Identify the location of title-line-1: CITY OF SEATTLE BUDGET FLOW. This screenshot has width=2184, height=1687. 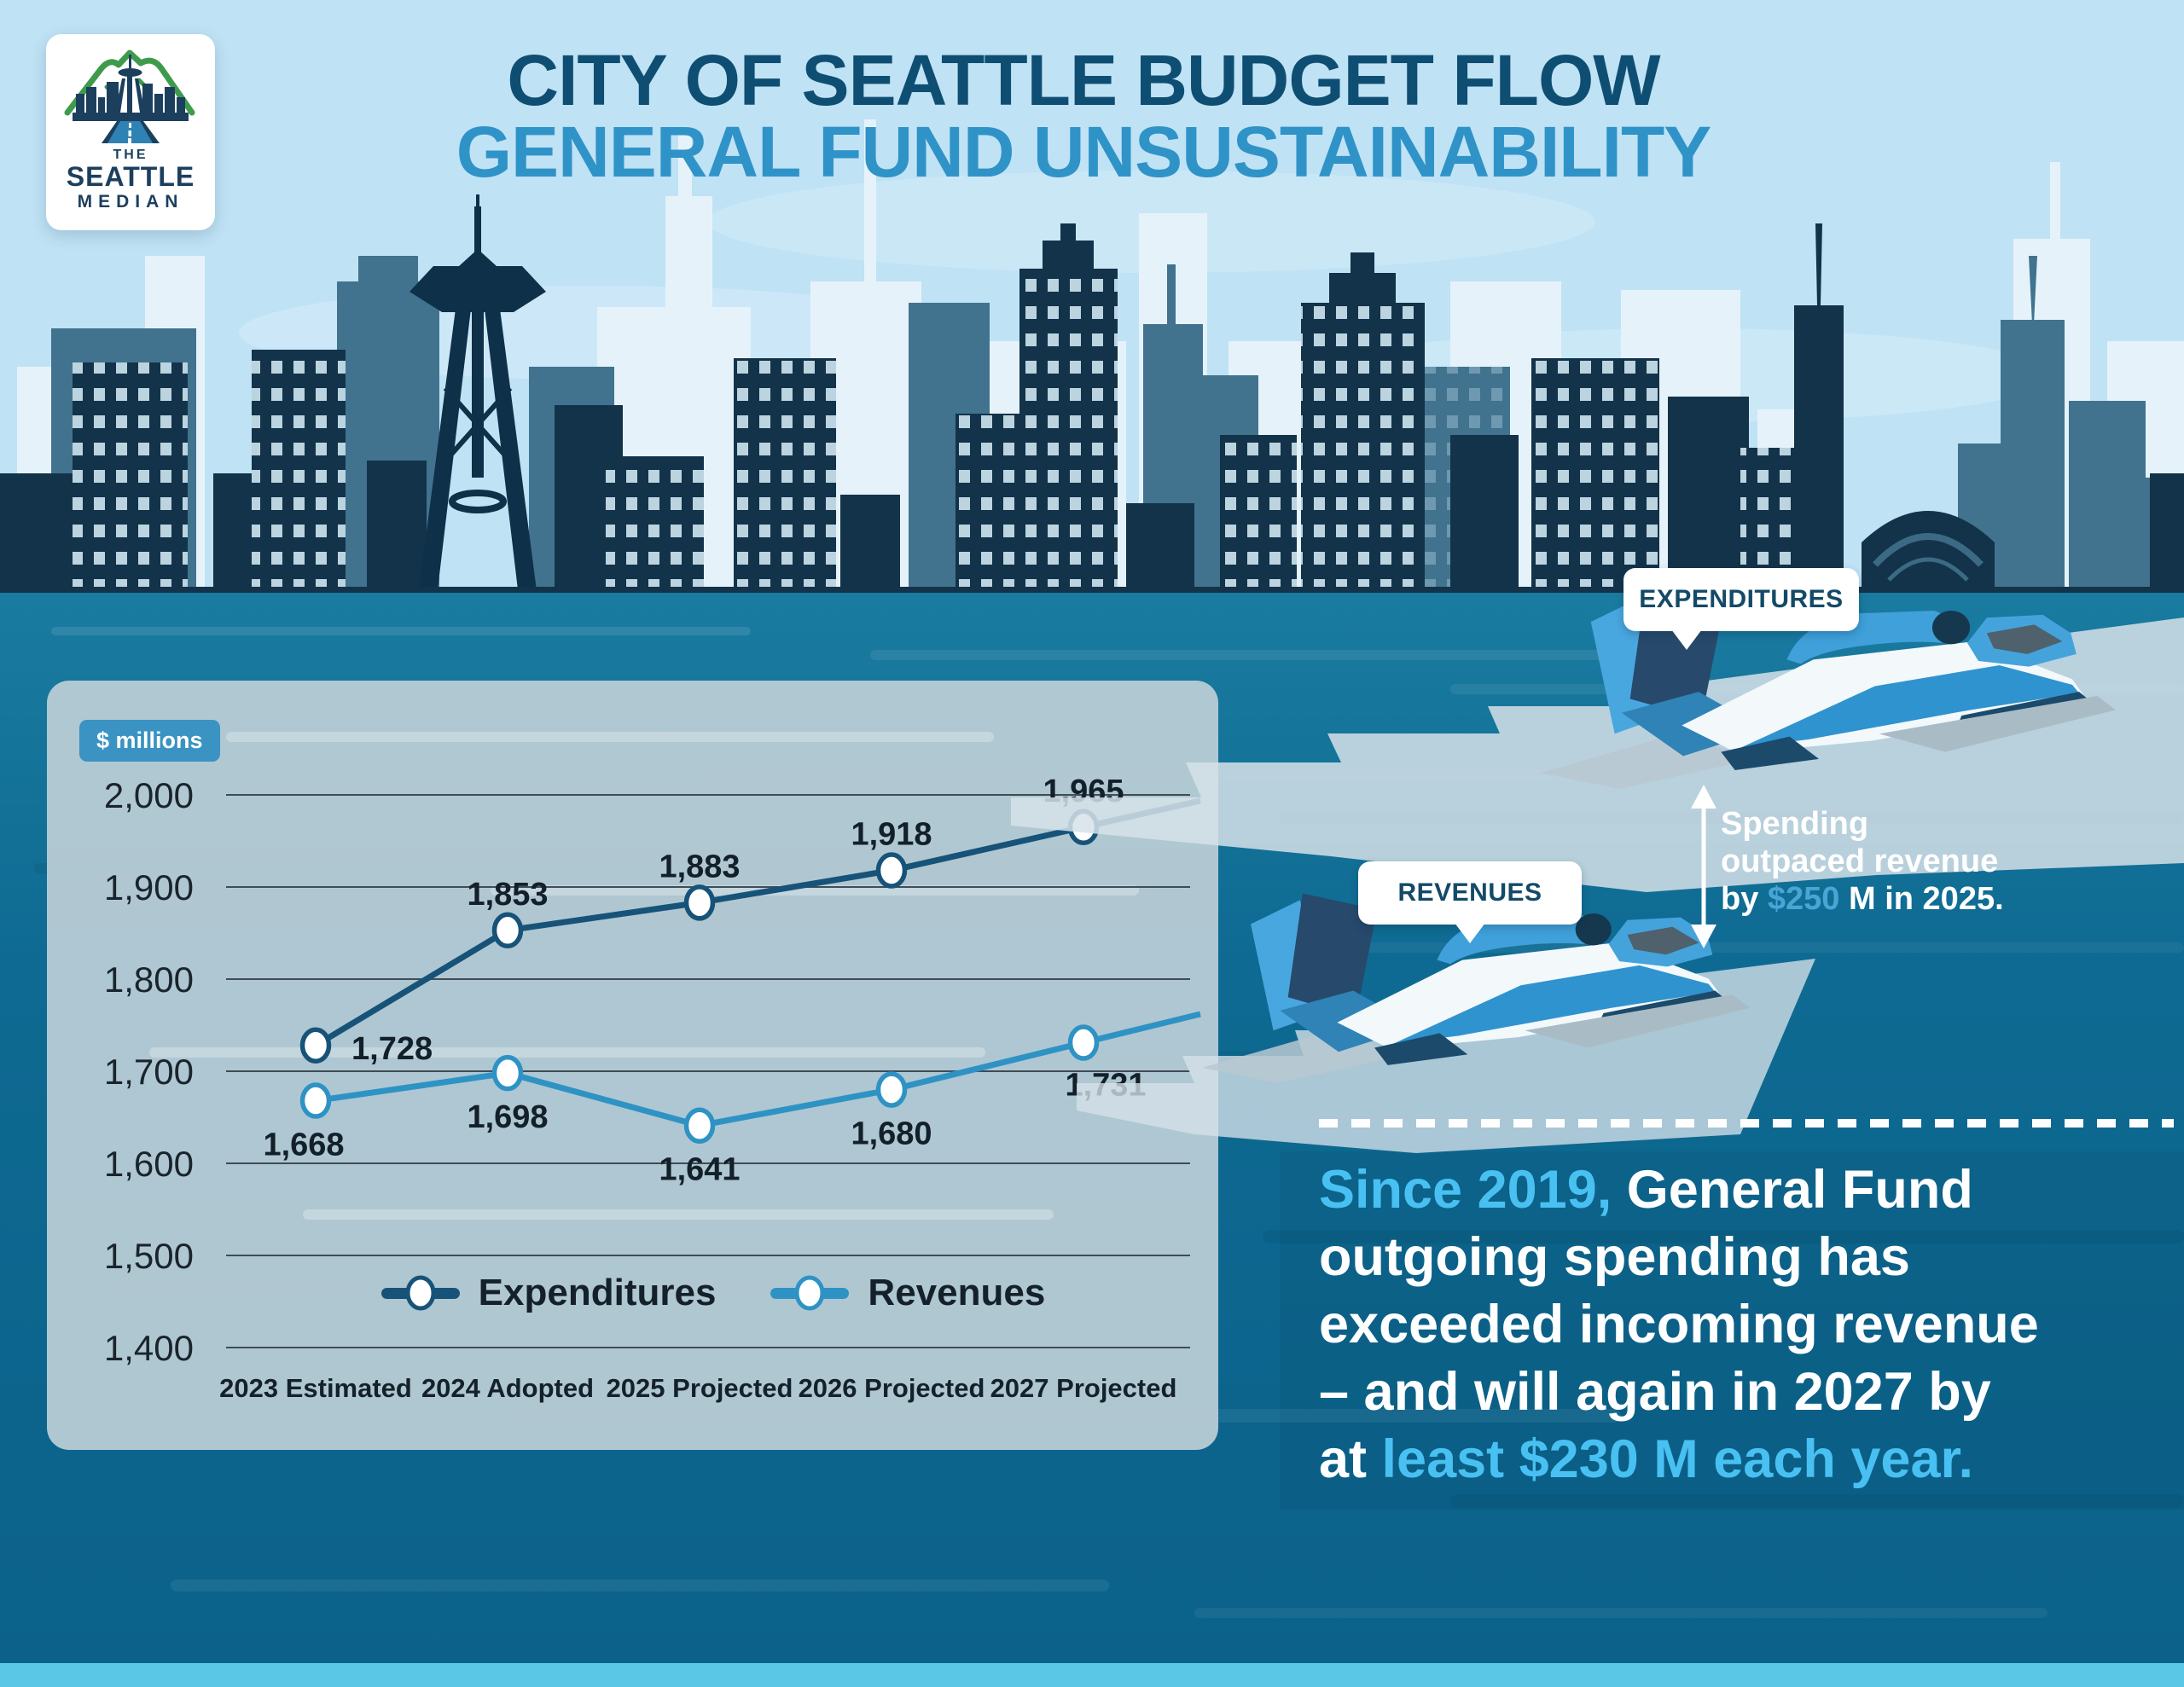
(1084, 80).